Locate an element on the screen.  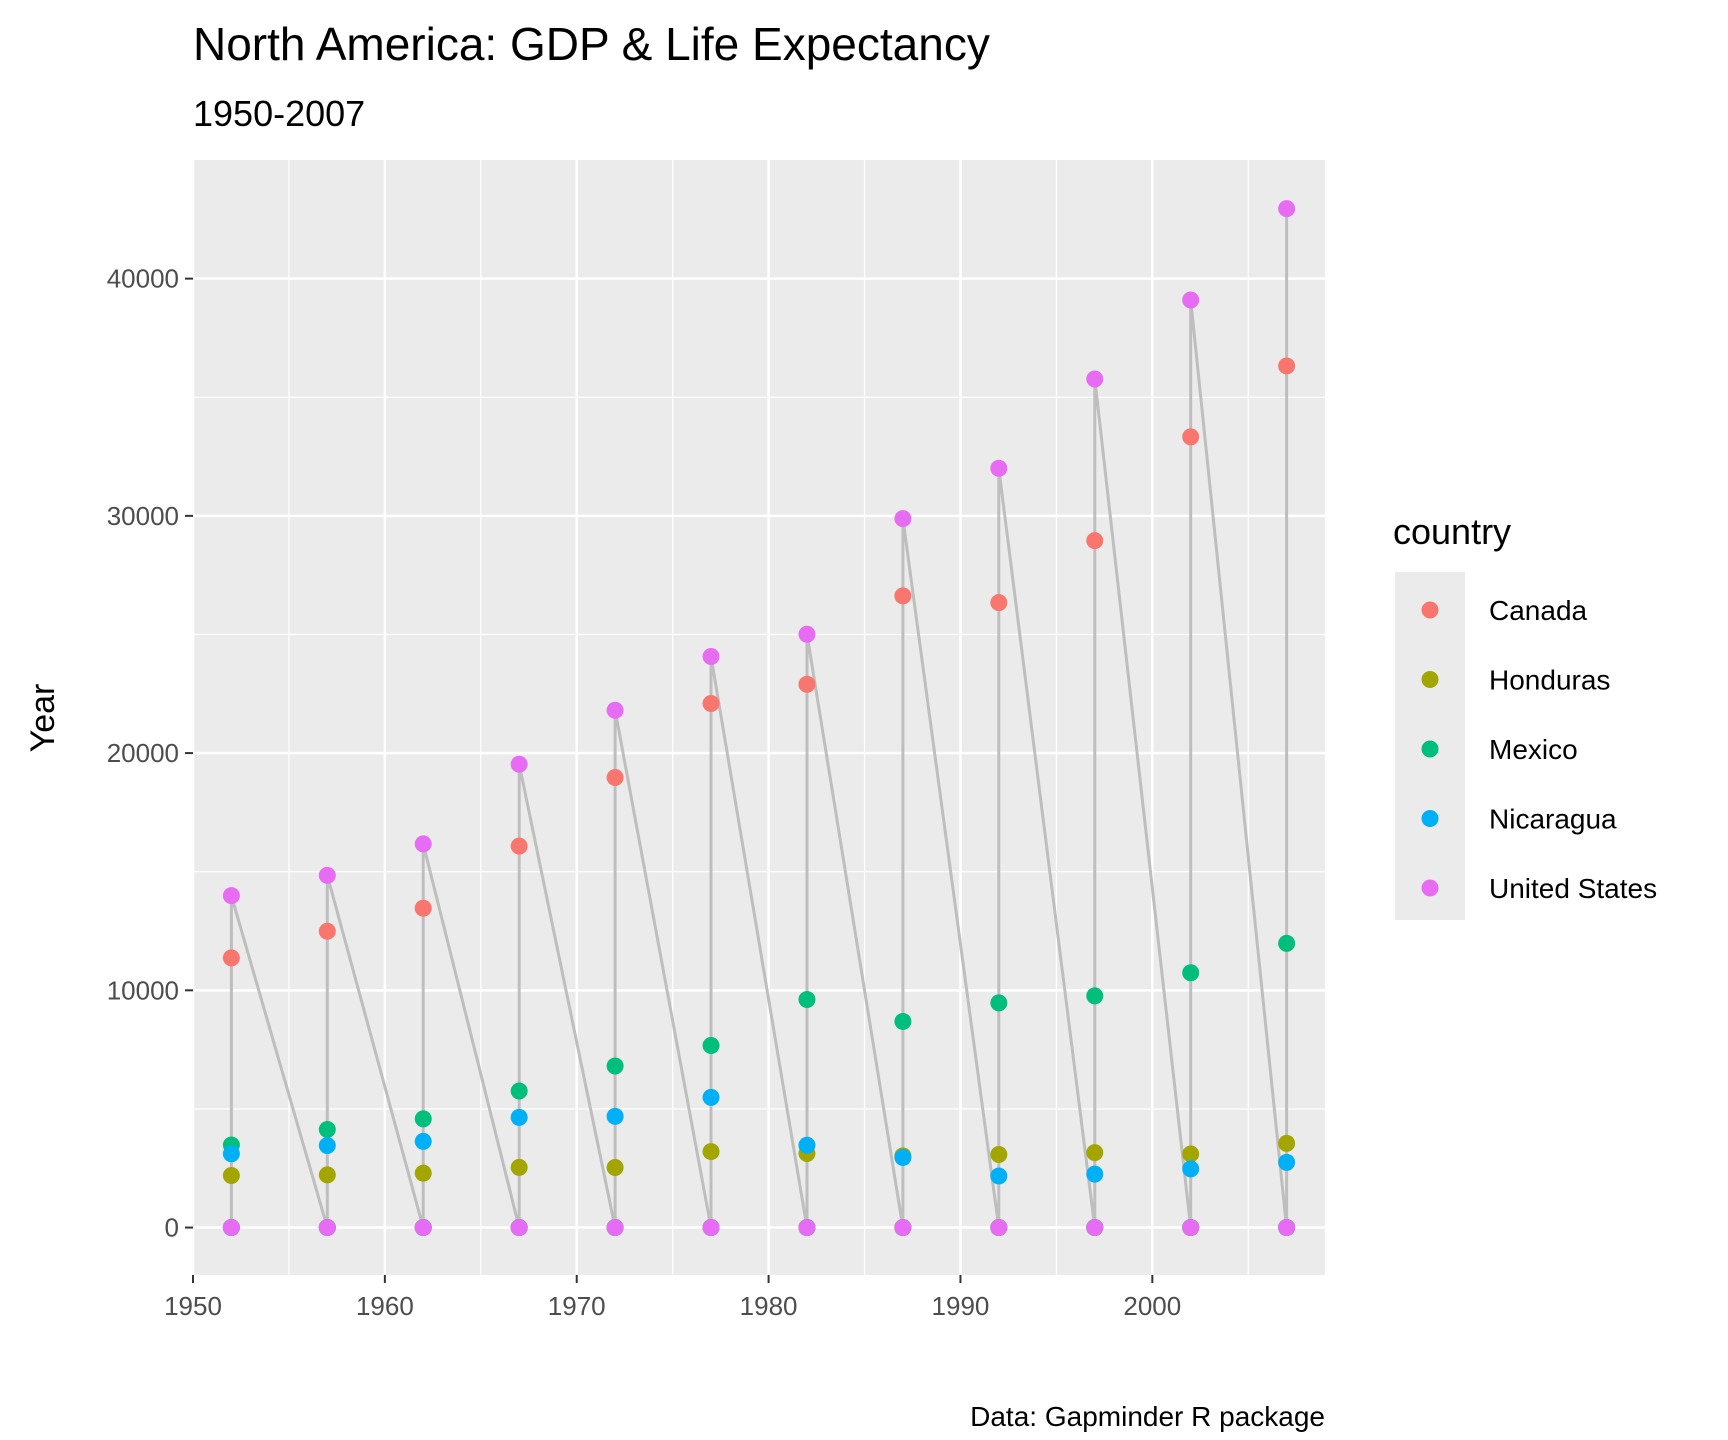
x-tick-label: 1960 is located at coordinates (385, 1306).